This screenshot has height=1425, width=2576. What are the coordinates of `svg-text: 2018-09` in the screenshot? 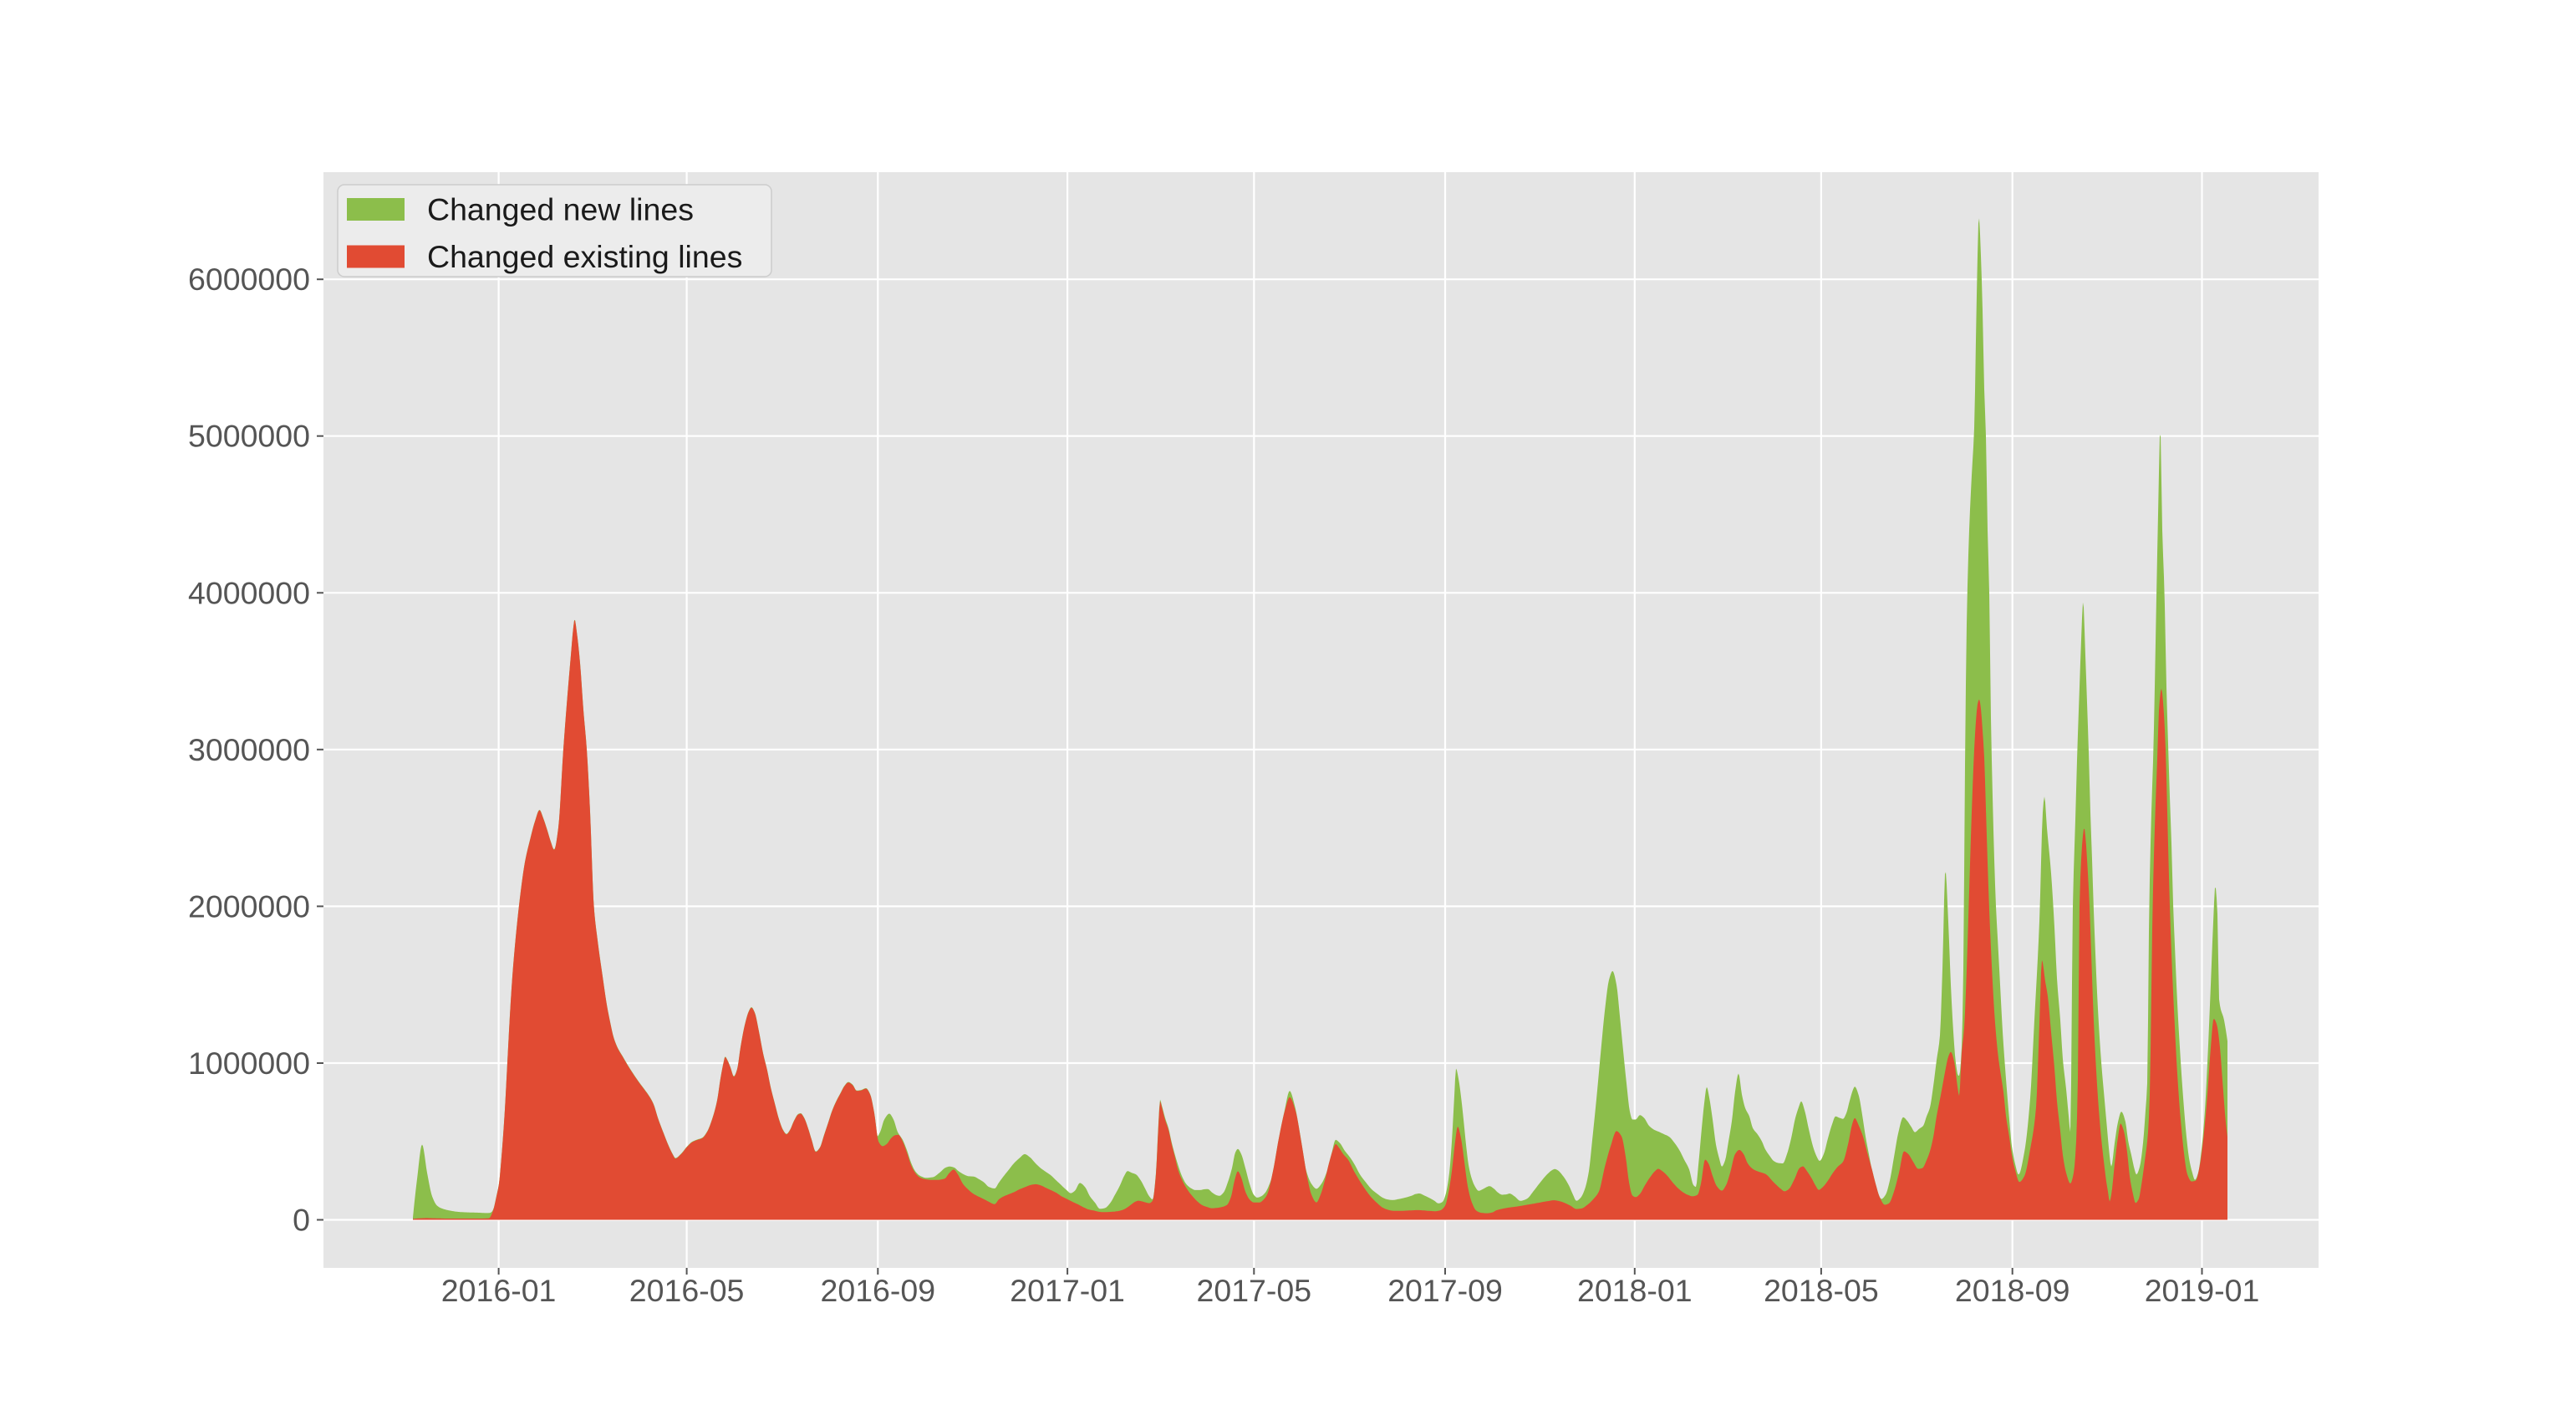 It's located at (2012, 1290).